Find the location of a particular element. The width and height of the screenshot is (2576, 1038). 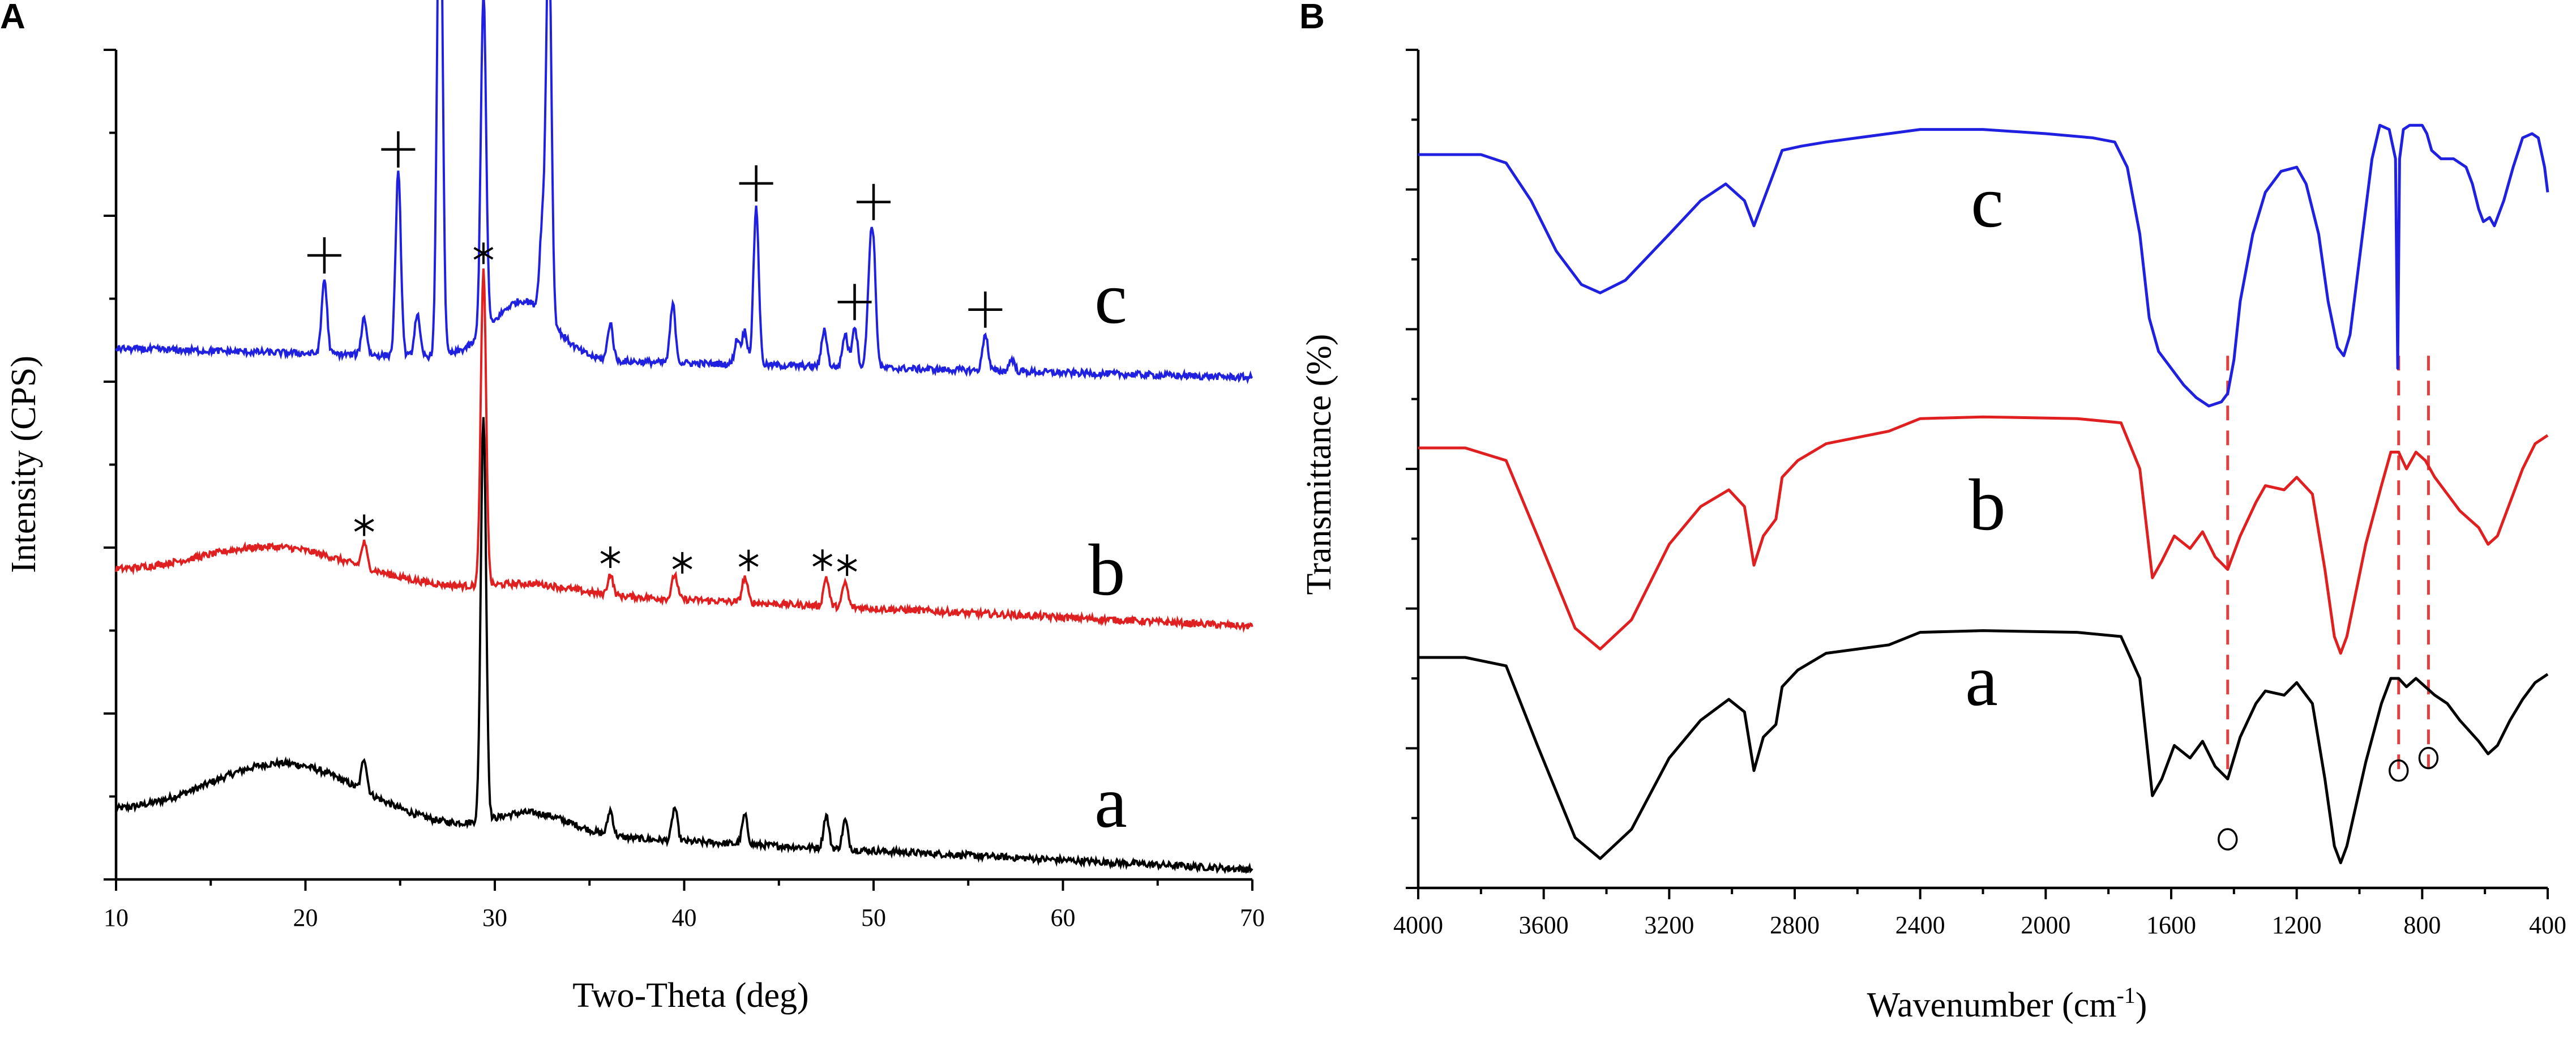

panel-b-reference-lines is located at coordinates (2328, 567).